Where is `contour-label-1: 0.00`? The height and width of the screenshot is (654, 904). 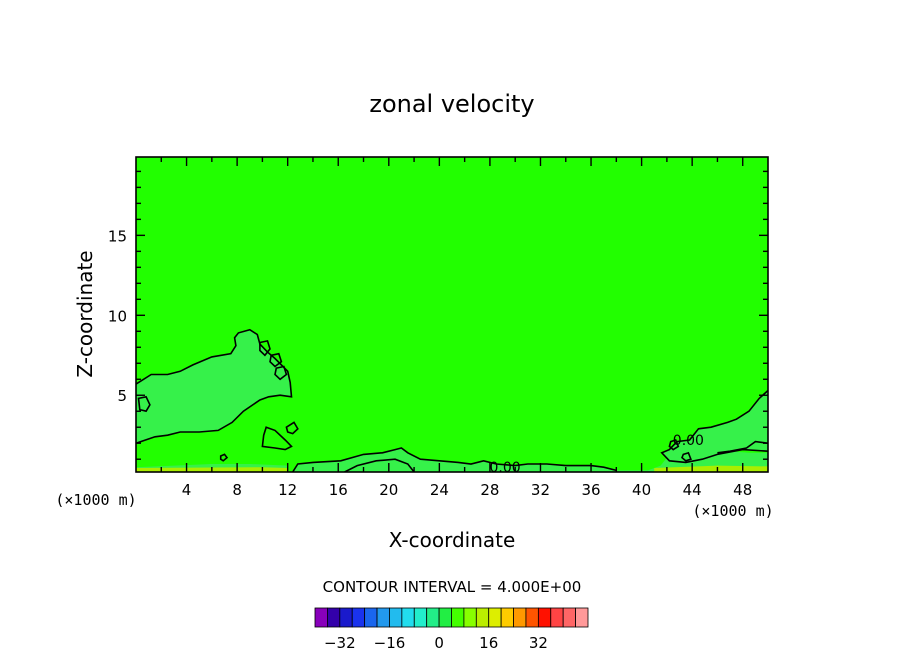 contour-label-1: 0.00 is located at coordinates (688, 441).